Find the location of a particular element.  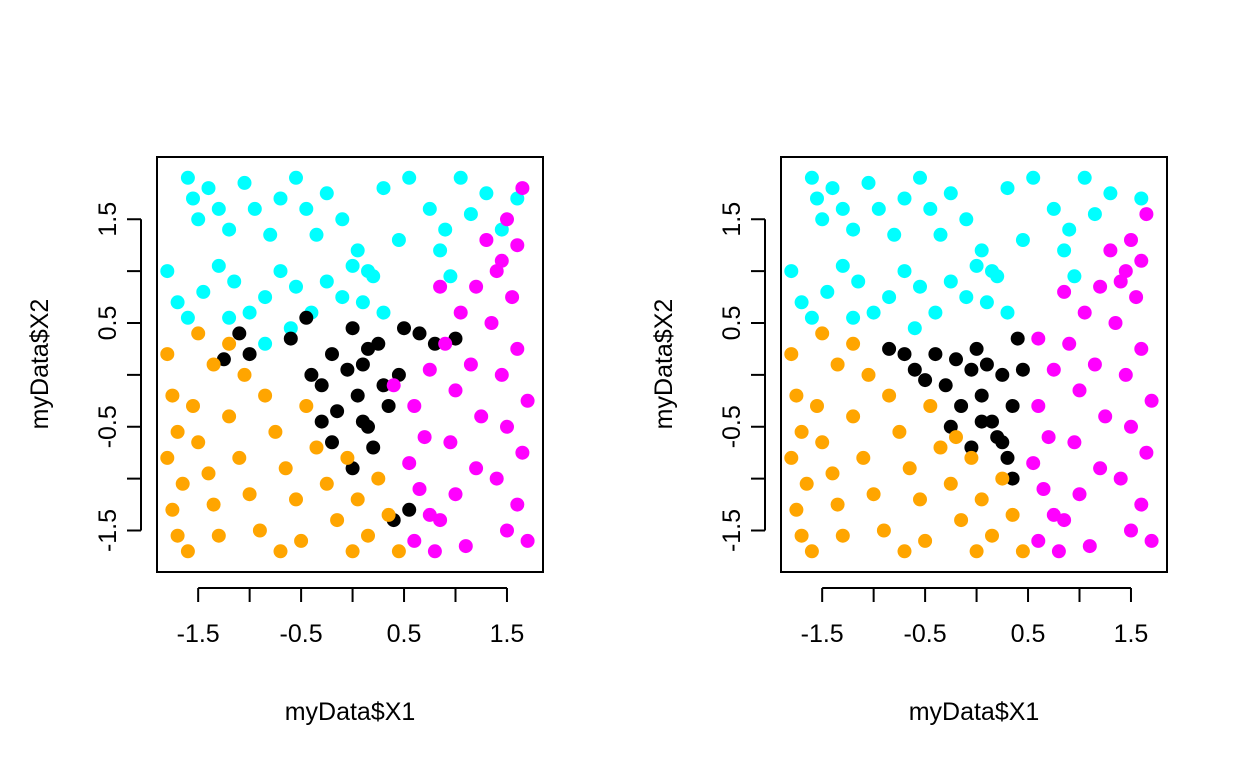

x-tick-label: 0.5 is located at coordinates (1028, 634).